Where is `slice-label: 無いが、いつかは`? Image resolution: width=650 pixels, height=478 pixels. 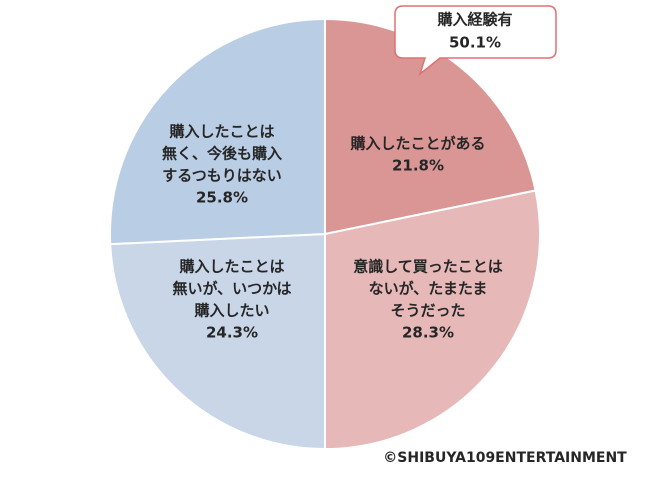 slice-label: 無いが、いつかは is located at coordinates (231, 289).